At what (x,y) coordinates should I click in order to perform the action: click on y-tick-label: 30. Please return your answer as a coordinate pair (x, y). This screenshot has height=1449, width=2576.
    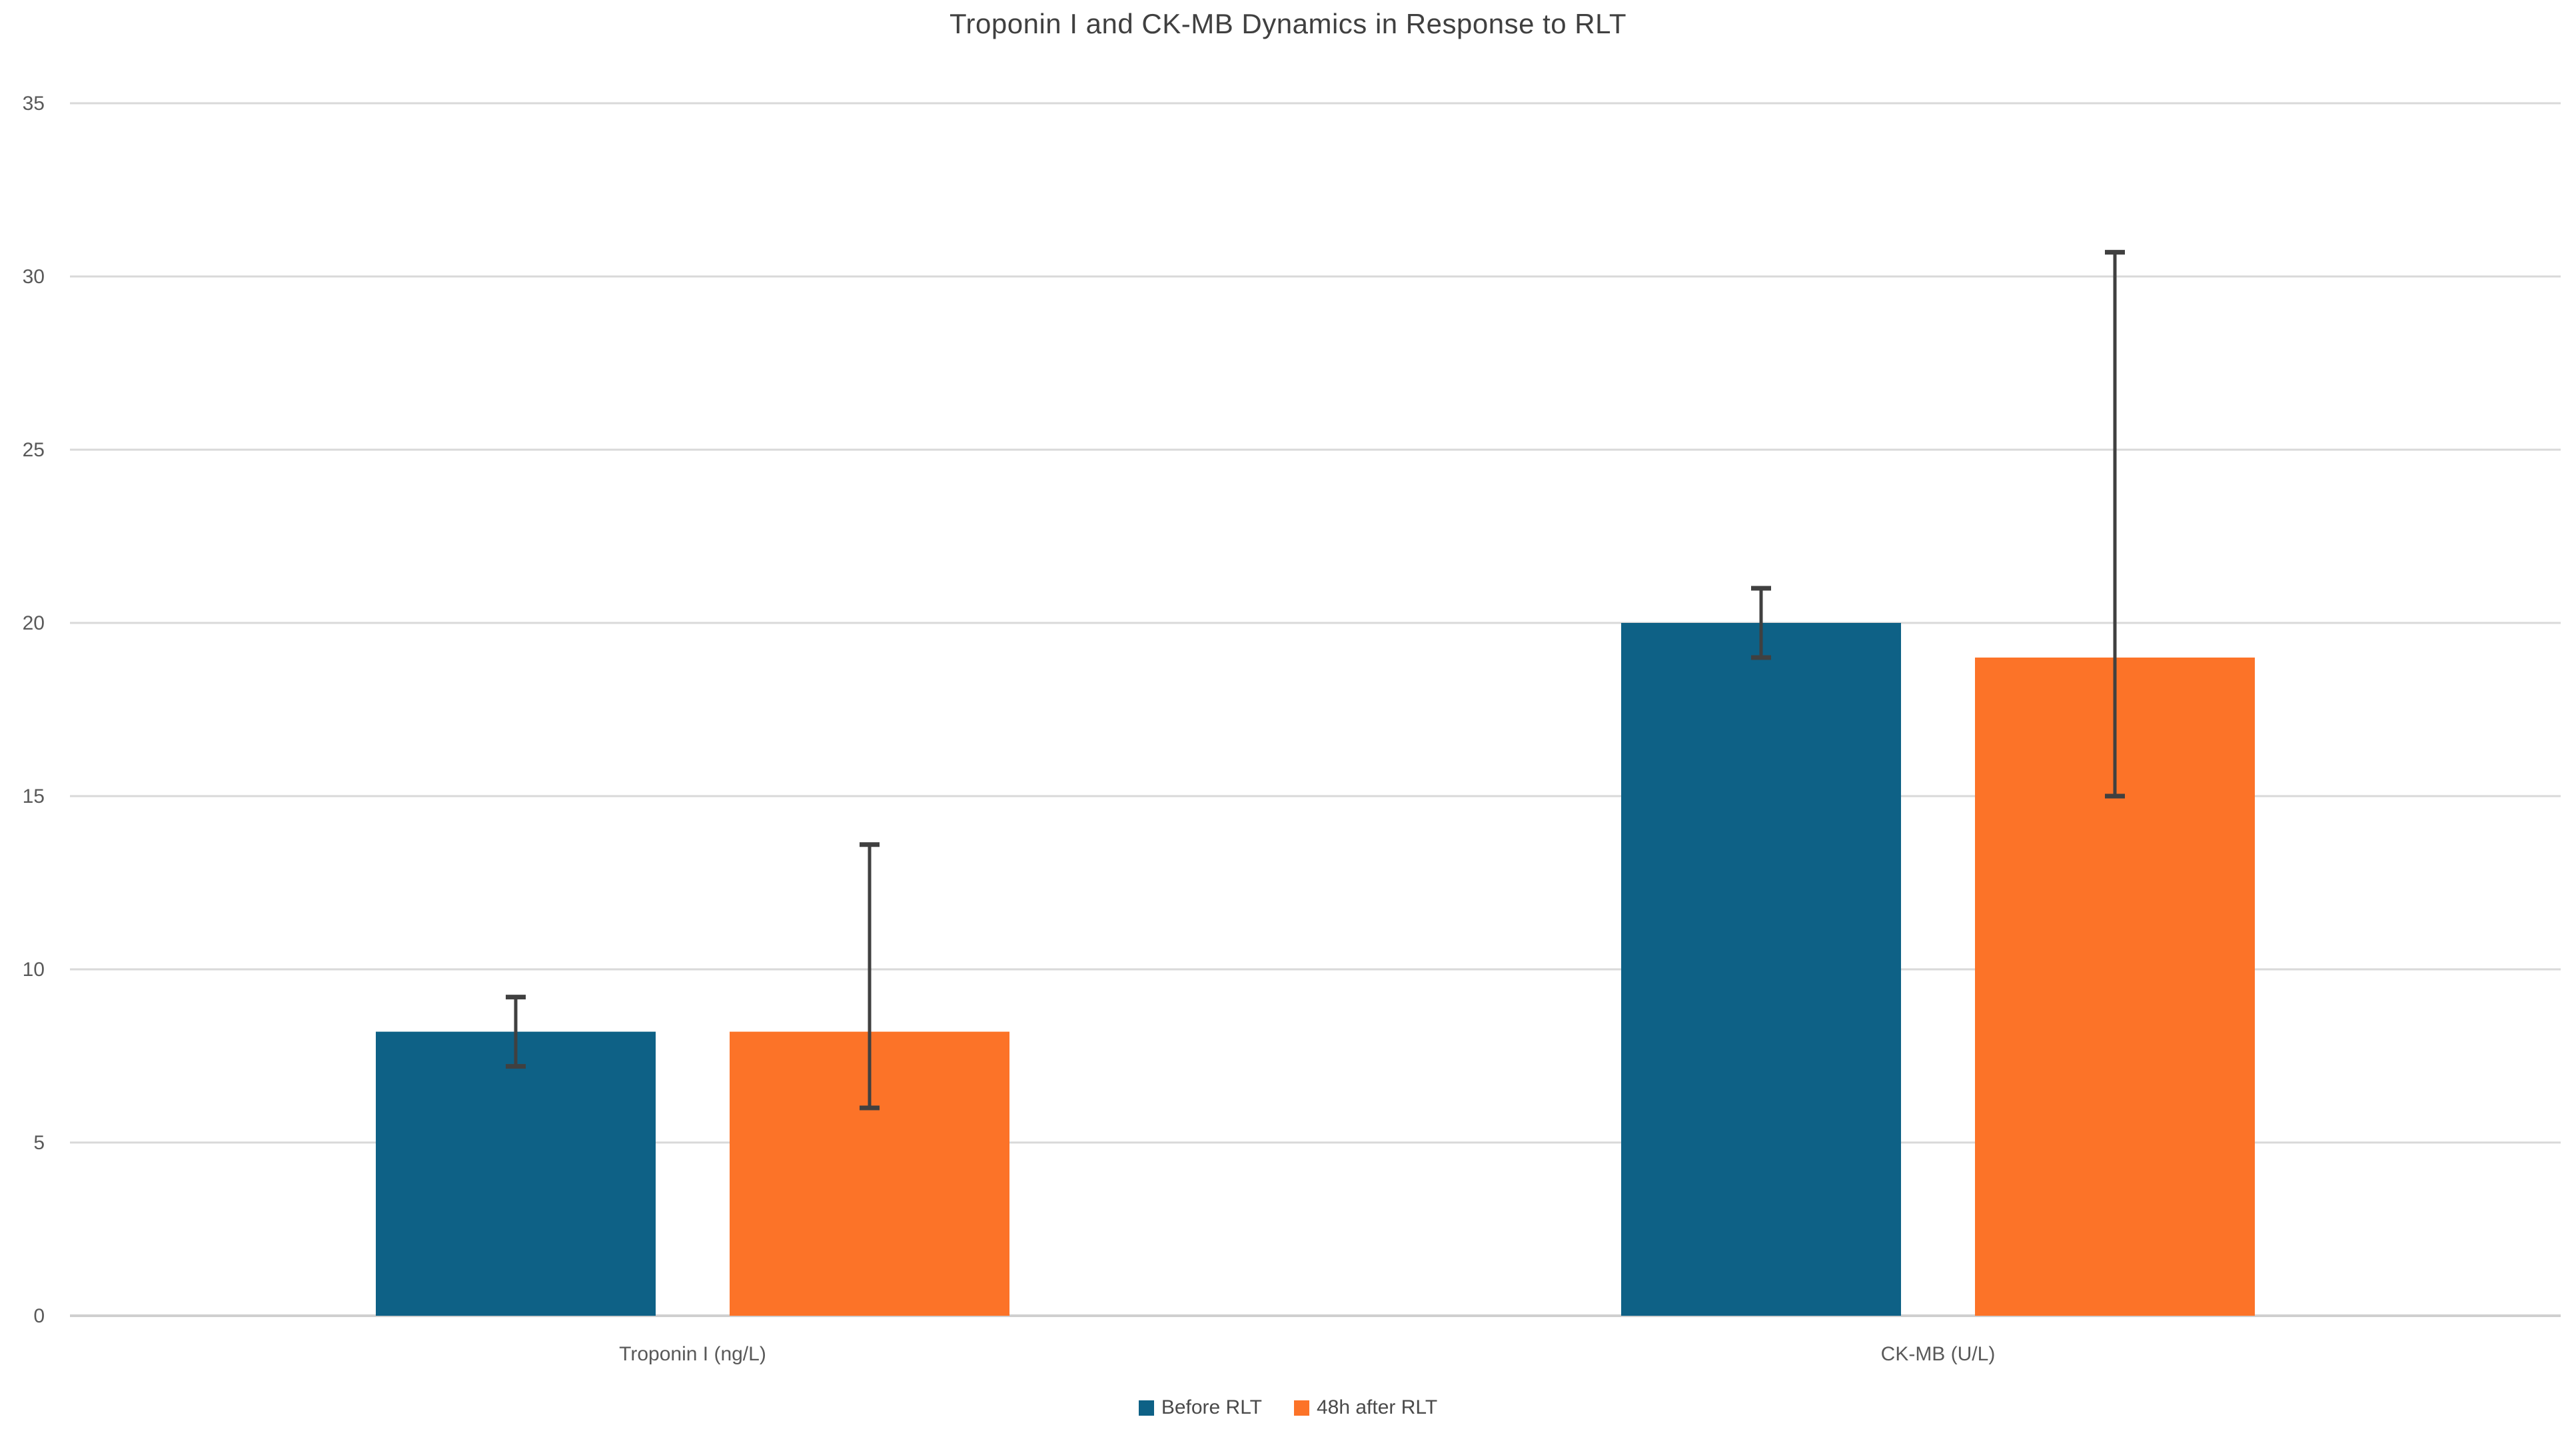
    Looking at the image, I should click on (34, 277).